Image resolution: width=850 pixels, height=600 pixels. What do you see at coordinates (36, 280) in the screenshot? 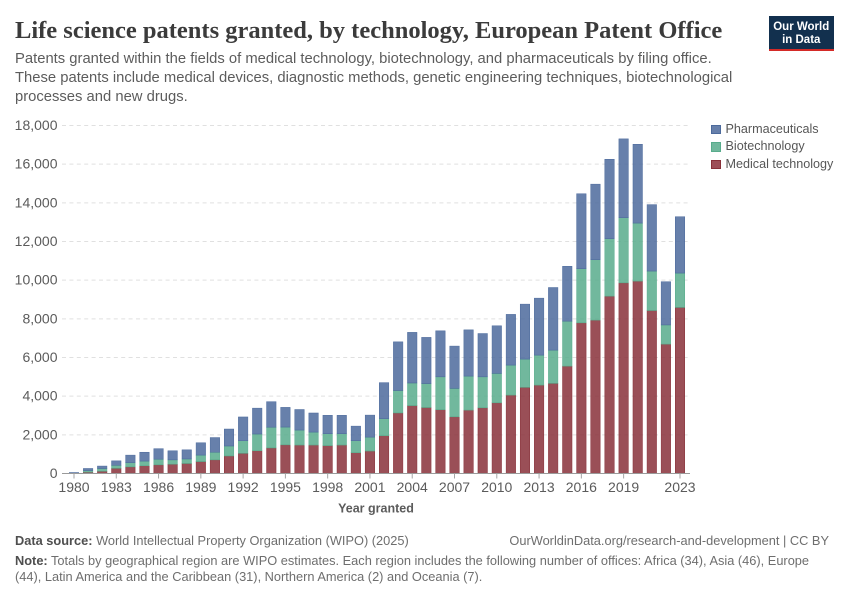
I see `svg-text: 10,000` at bounding box center [36, 280].